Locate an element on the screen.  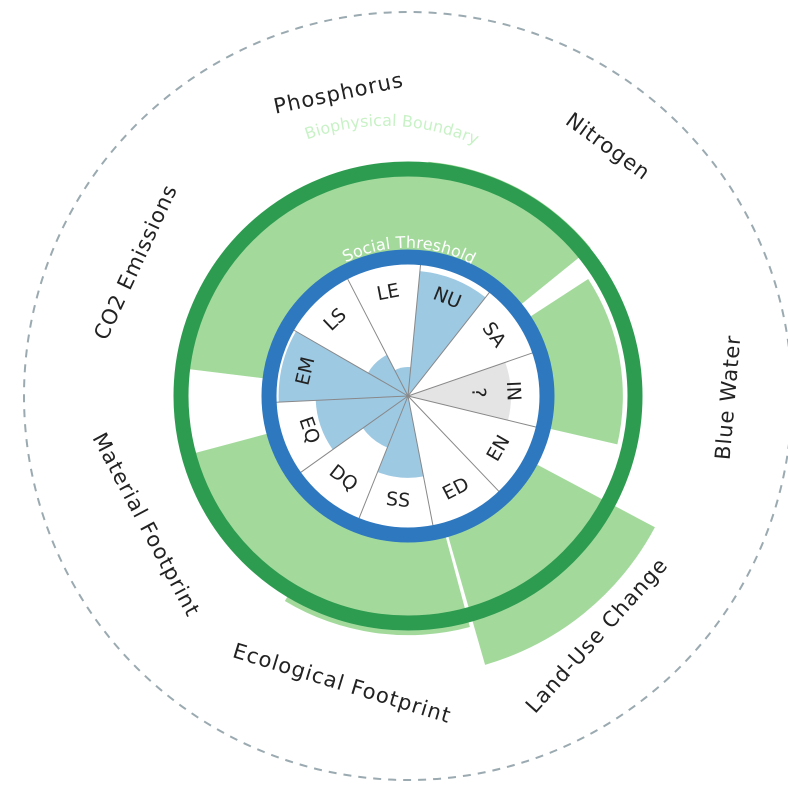
social-wedge-em is located at coordinates (343, 367).